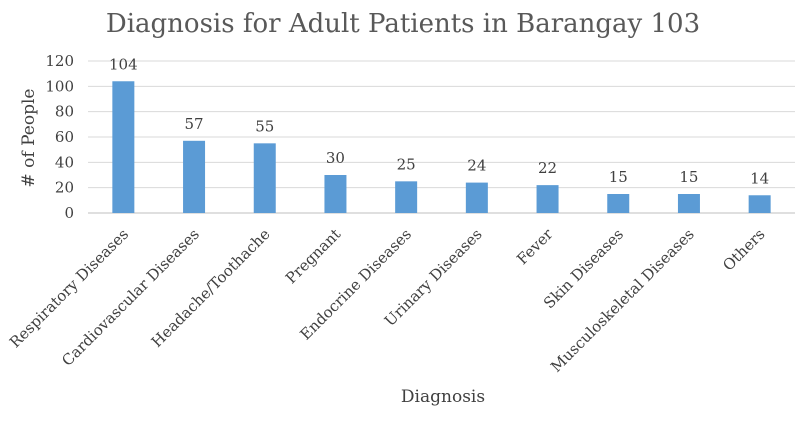 This screenshot has width=803, height=430. I want to click on data-label: 25, so click(406, 164).